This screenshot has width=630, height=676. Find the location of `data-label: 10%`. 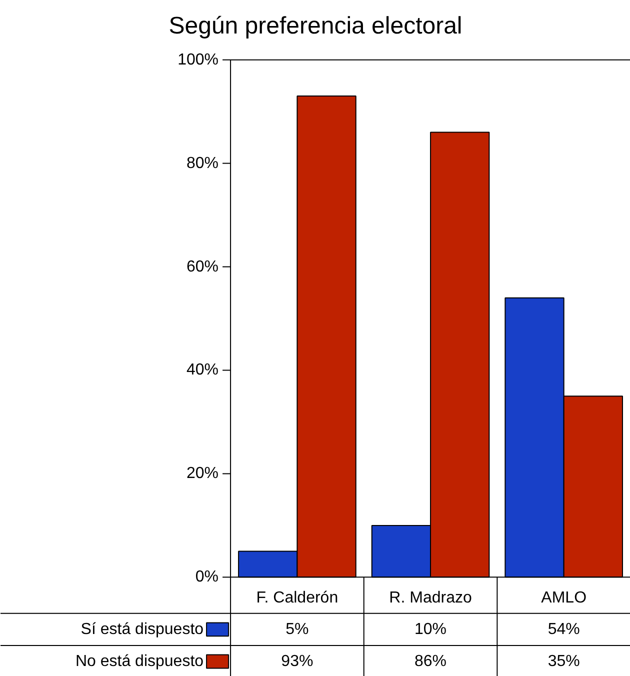

data-label: 10% is located at coordinates (430, 629).